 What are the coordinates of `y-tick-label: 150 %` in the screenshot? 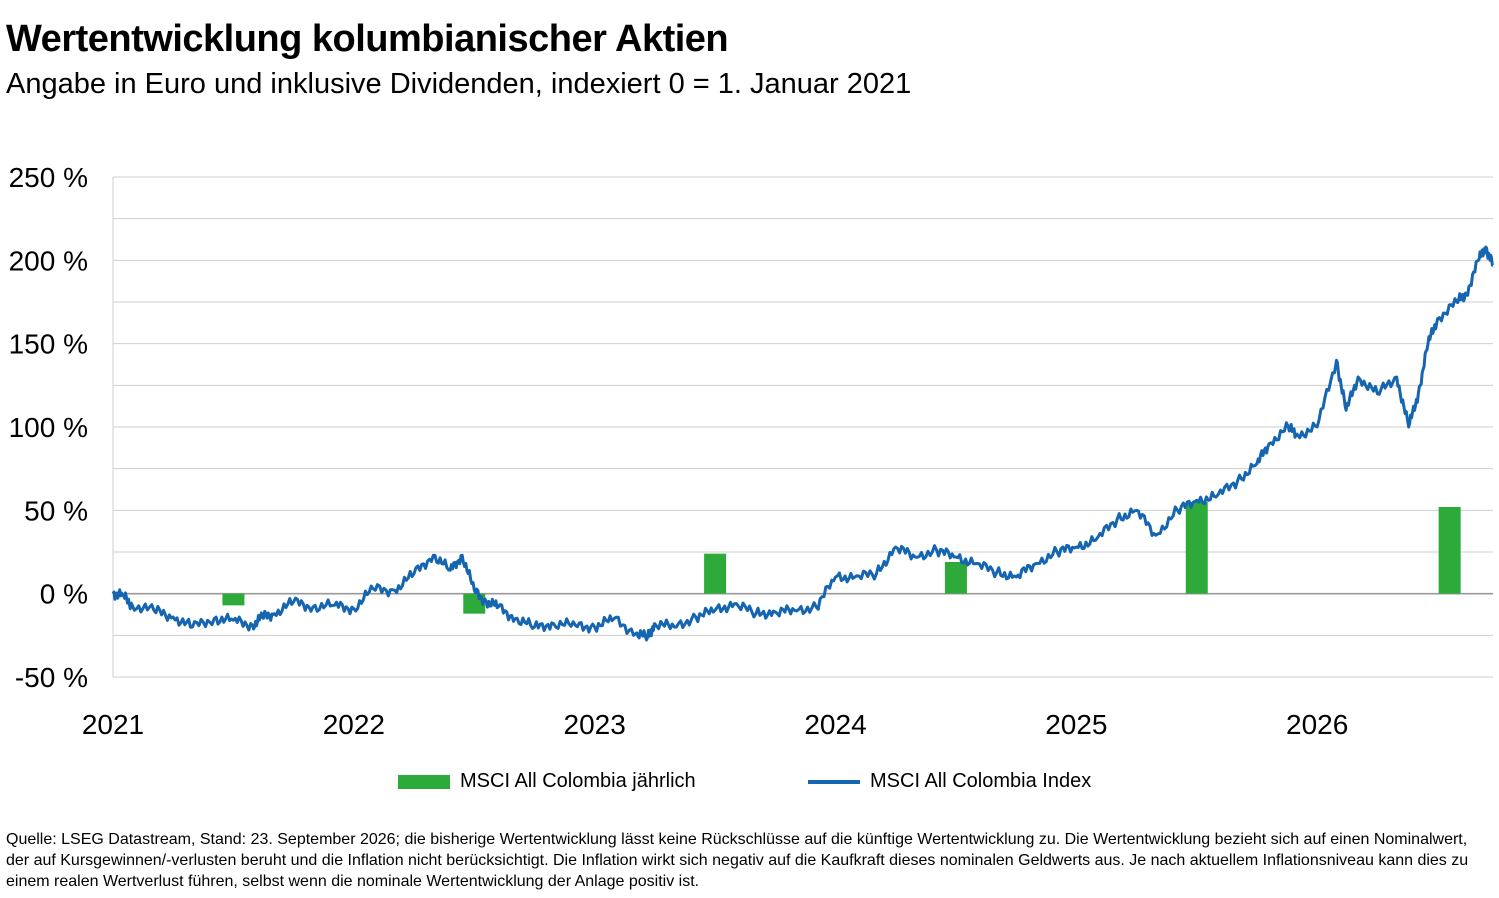 It's located at (48, 344).